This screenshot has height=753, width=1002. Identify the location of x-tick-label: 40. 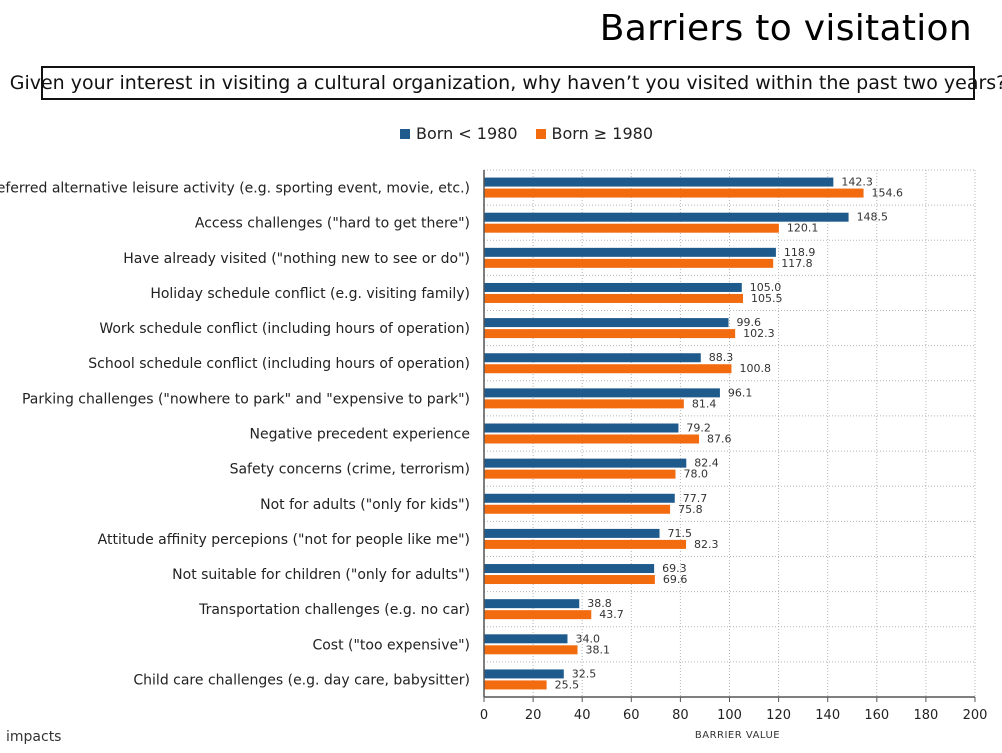
(582, 715).